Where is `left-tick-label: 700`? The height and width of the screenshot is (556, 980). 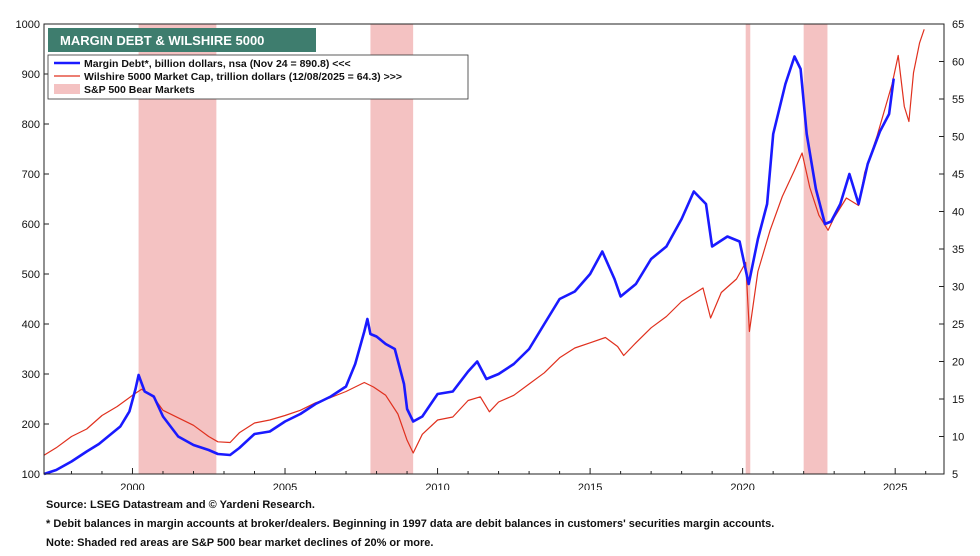 left-tick-label: 700 is located at coordinates (31, 175).